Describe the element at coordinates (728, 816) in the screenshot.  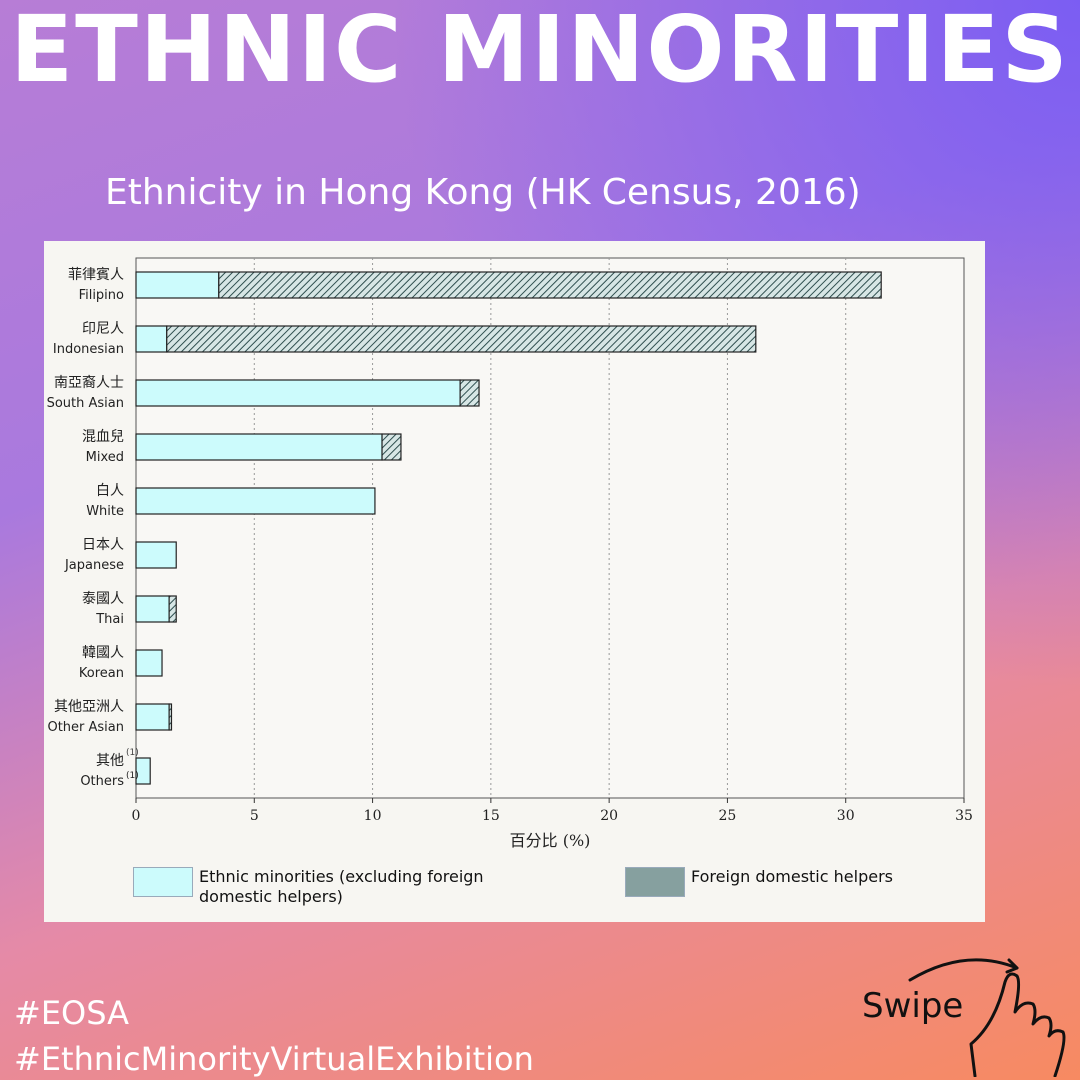
I see `x-tick-label: 25` at that location.